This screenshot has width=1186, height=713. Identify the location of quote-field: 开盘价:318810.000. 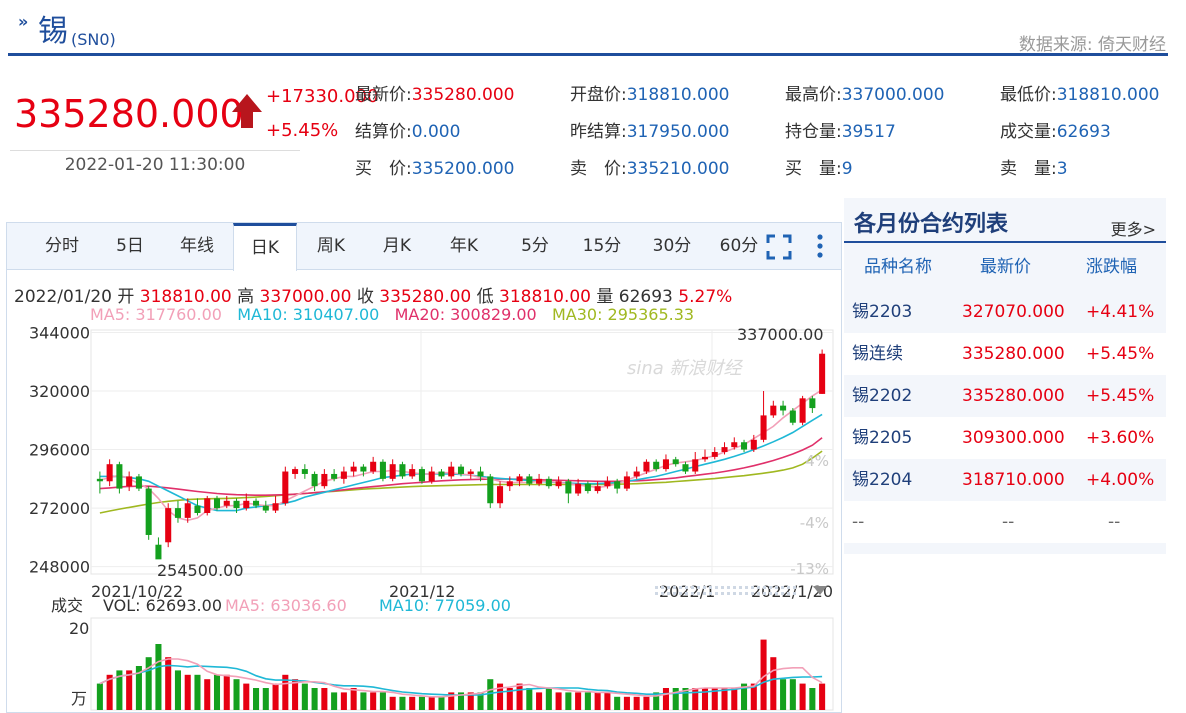
(649, 92).